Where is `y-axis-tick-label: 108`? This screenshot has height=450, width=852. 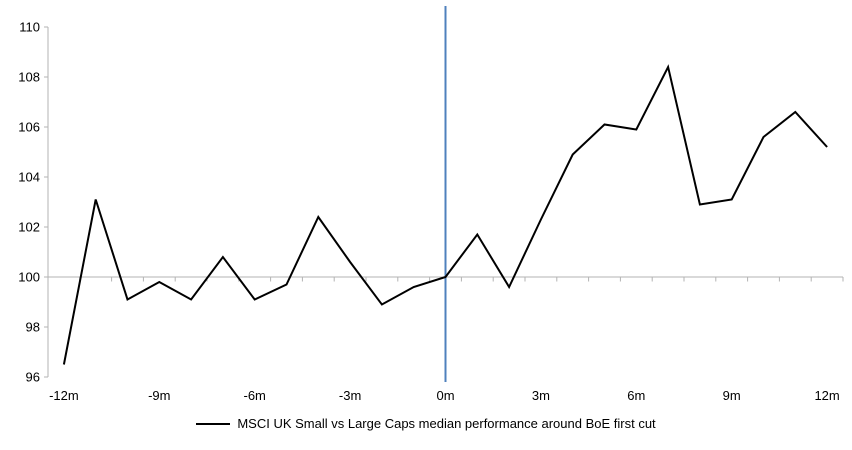 y-axis-tick-label: 108 is located at coordinates (29, 77).